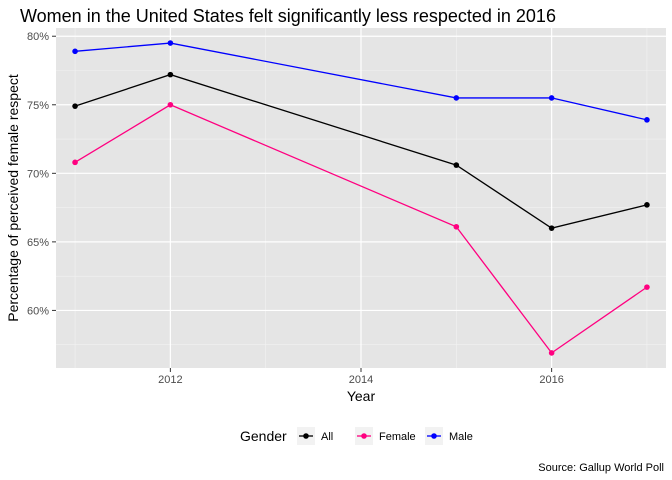  I want to click on legend-item-female: Female, so click(385, 436).